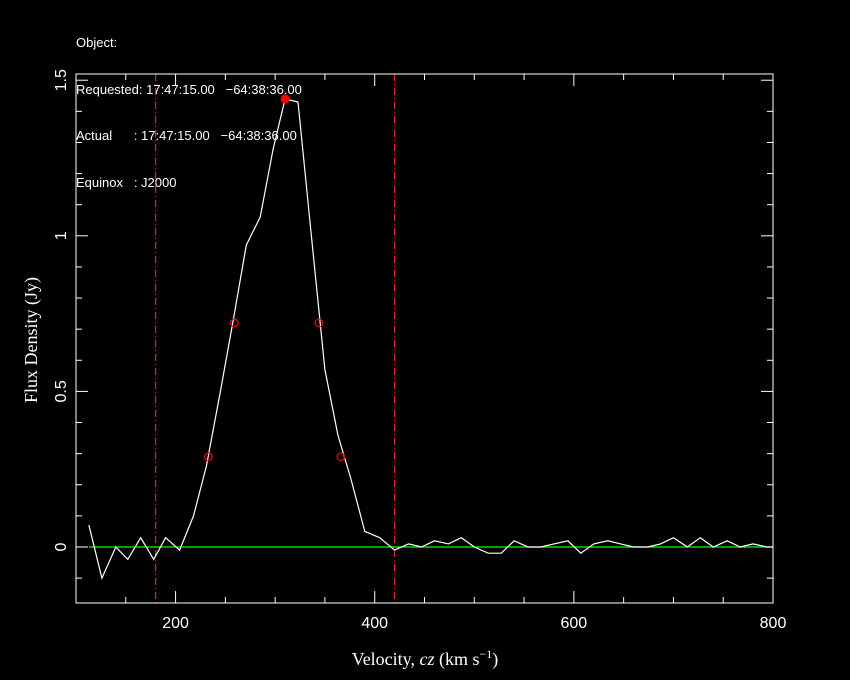 The height and width of the screenshot is (680, 850). What do you see at coordinates (574, 623) in the screenshot?
I see `x-tick-label: 600` at bounding box center [574, 623].